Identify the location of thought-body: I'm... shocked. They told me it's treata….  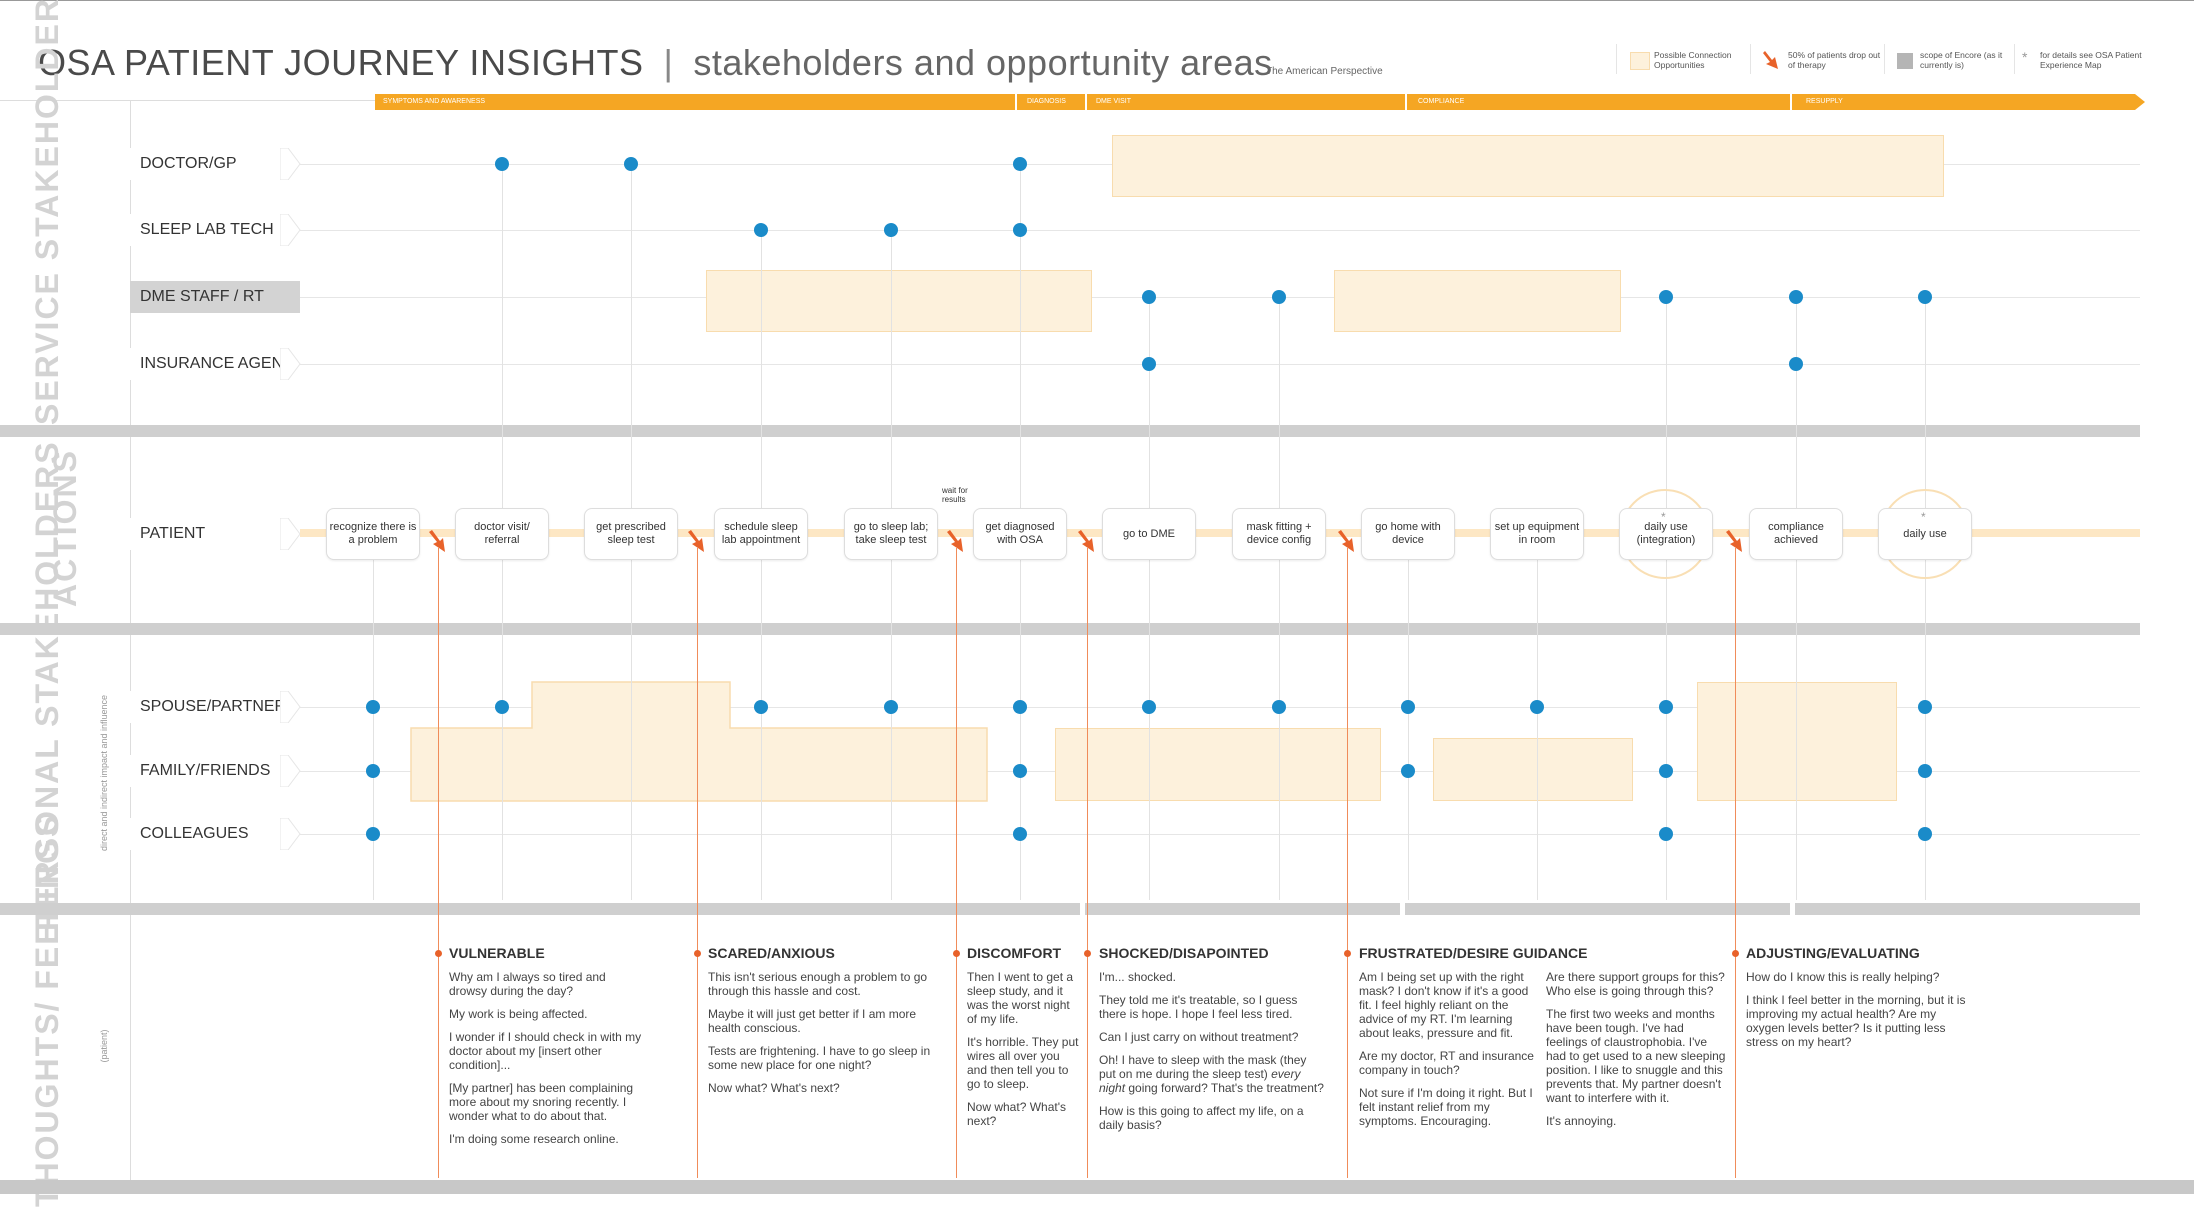
(1211, 1055).